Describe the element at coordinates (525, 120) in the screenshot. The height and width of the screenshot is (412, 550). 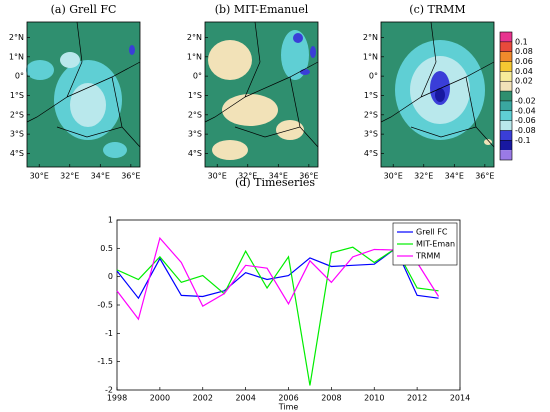
I see `colorbar-label: -0.06` at that location.